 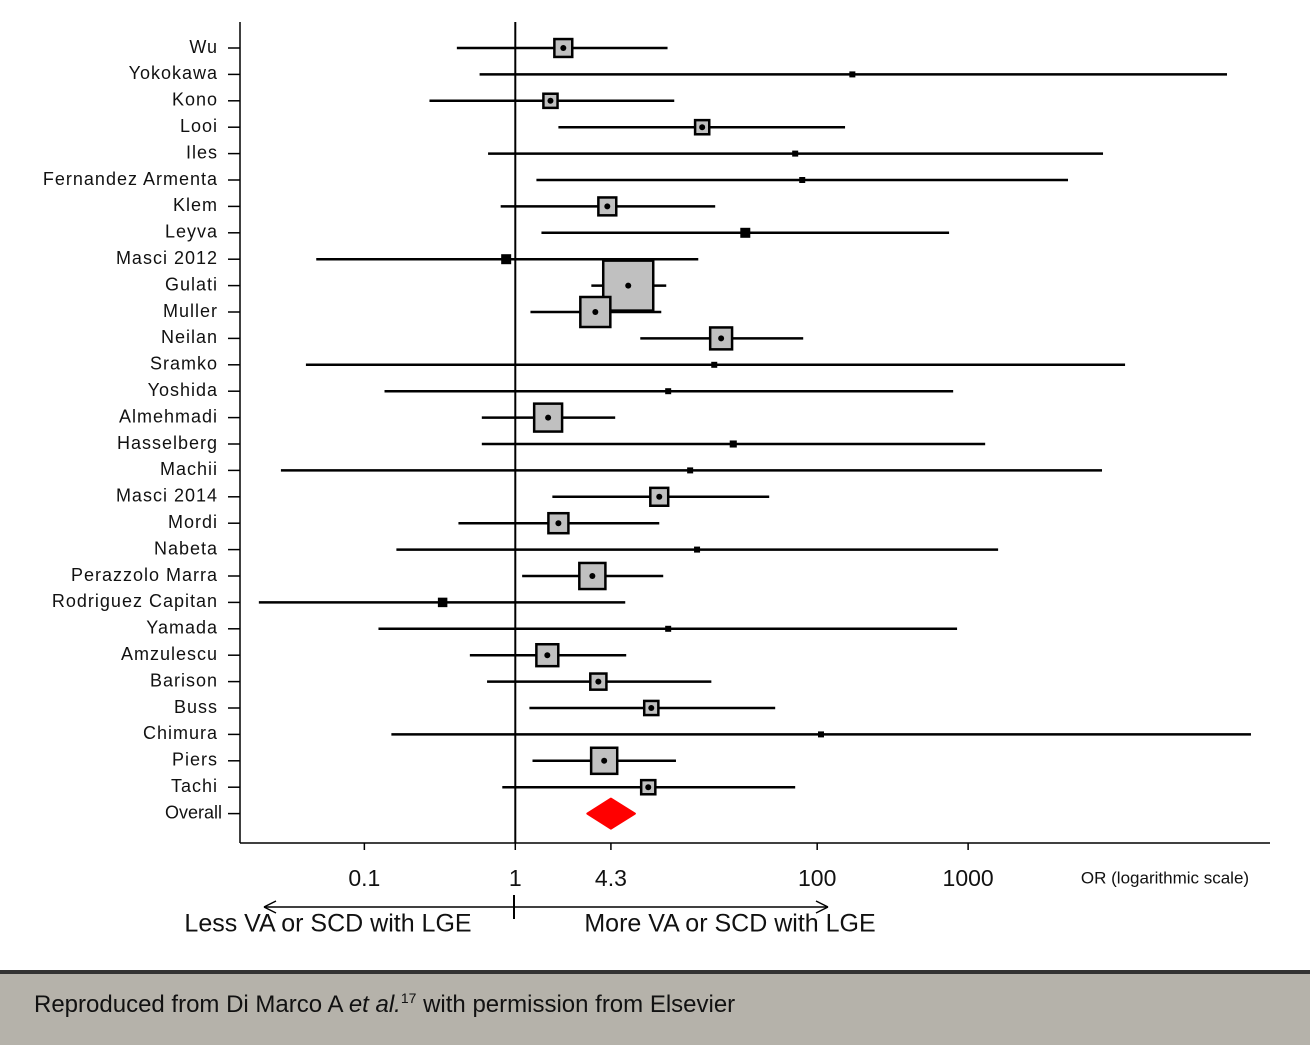 I want to click on study-label: Mordi, so click(x=193, y=522).